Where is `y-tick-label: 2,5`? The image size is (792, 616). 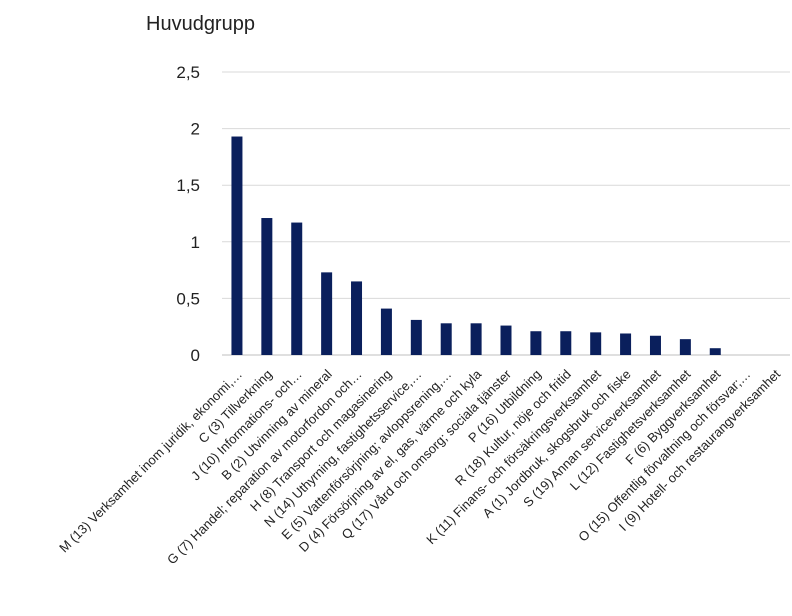
y-tick-label: 2,5 is located at coordinates (188, 72).